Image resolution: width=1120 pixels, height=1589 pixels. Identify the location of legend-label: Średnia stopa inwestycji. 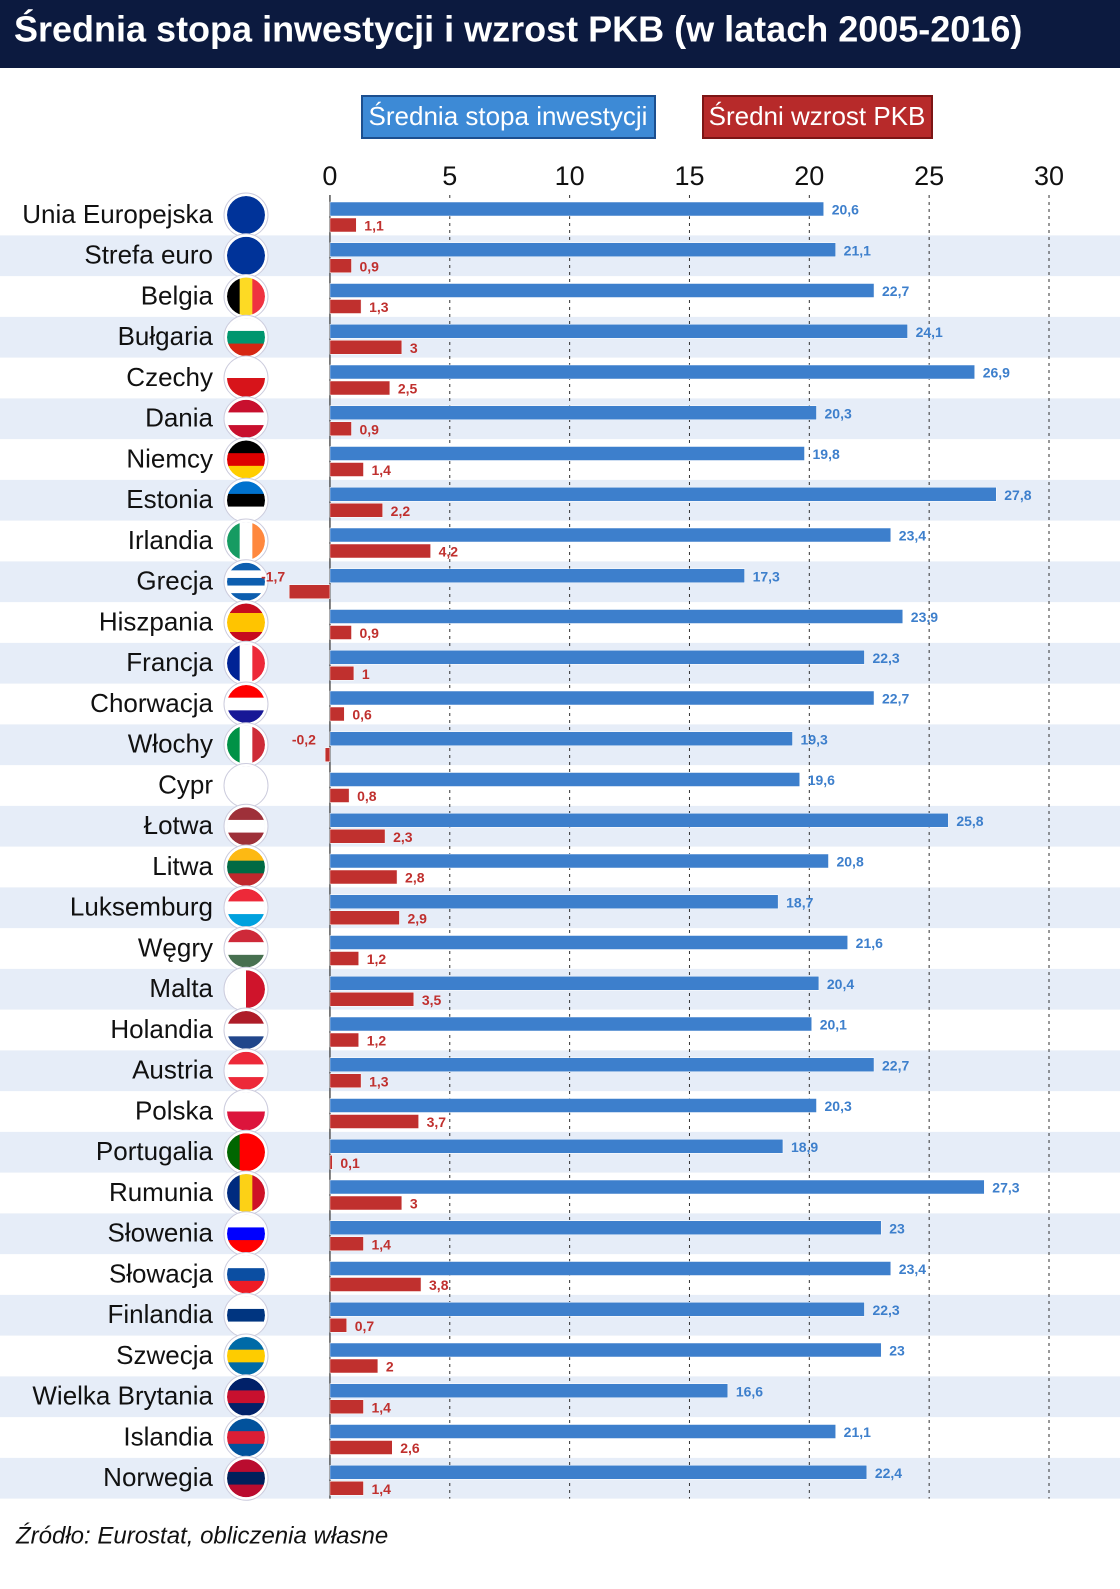
(508, 116).